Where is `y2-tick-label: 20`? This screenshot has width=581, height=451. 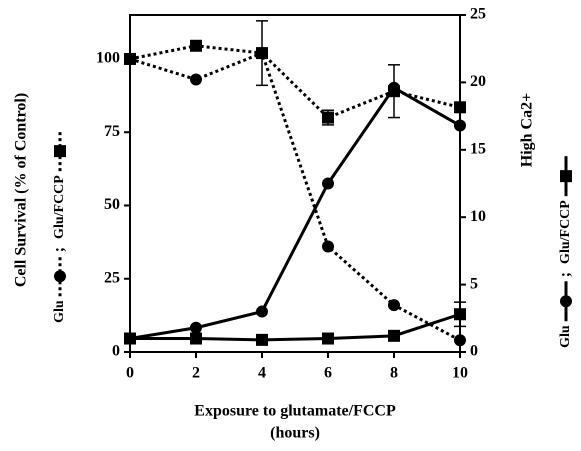
y2-tick-label: 20 is located at coordinates (478, 81).